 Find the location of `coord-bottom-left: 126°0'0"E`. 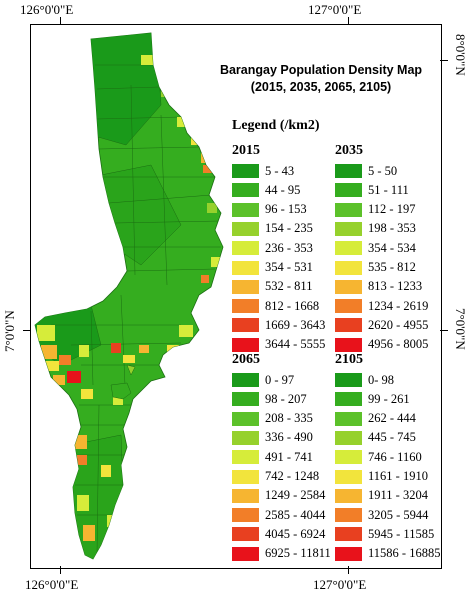

coord-bottom-left: 126°0'0"E is located at coordinates (52, 584).